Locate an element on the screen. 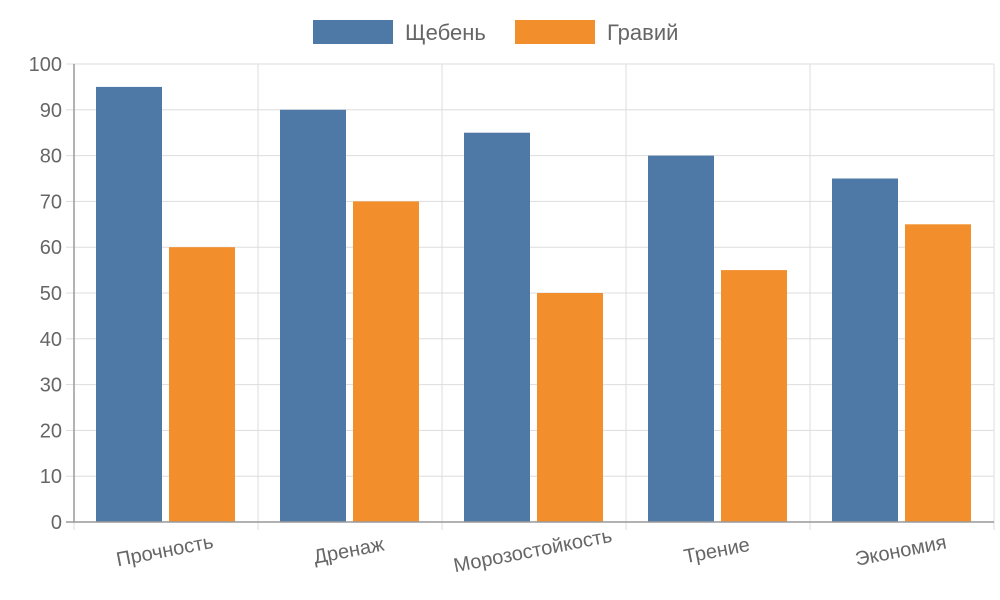 Image resolution: width=1000 pixels, height=600 pixels. y-tick-label: 100 is located at coordinates (45, 65).